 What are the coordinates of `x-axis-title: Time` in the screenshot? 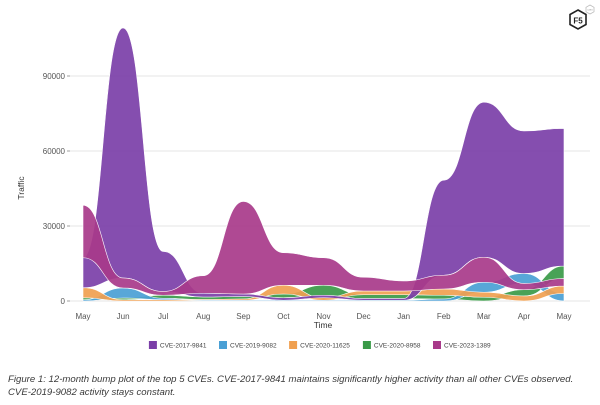 It's located at (323, 325).